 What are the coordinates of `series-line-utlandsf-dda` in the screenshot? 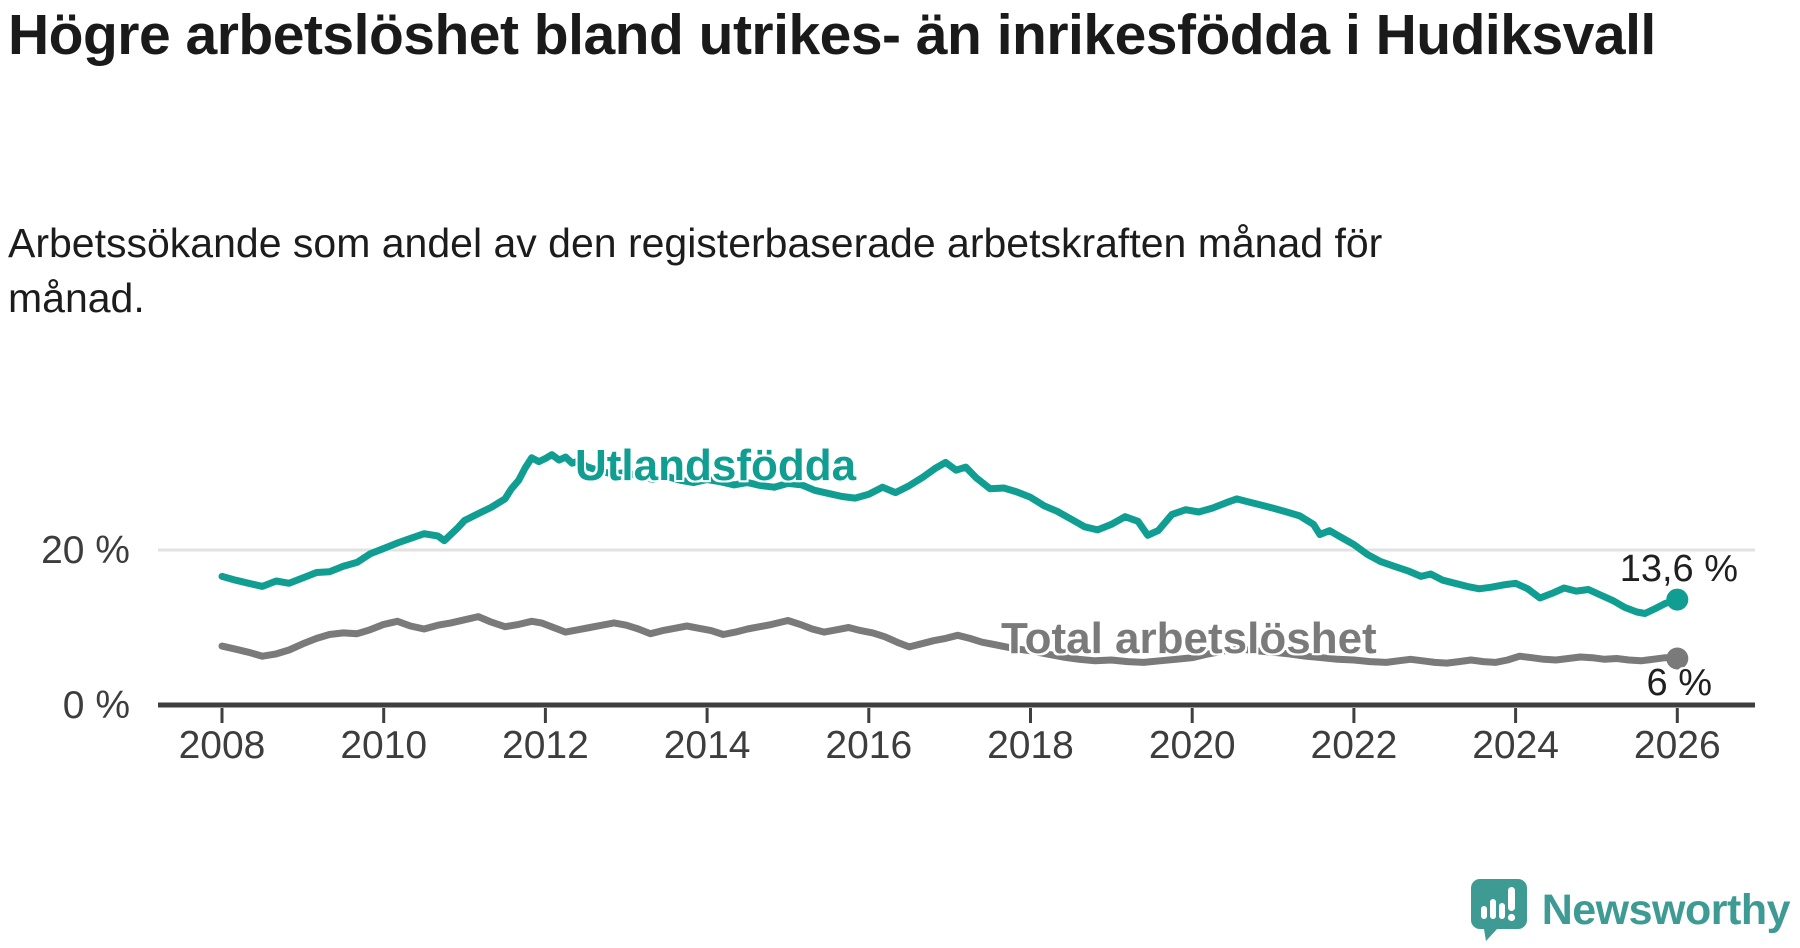 It's located at (949, 534).